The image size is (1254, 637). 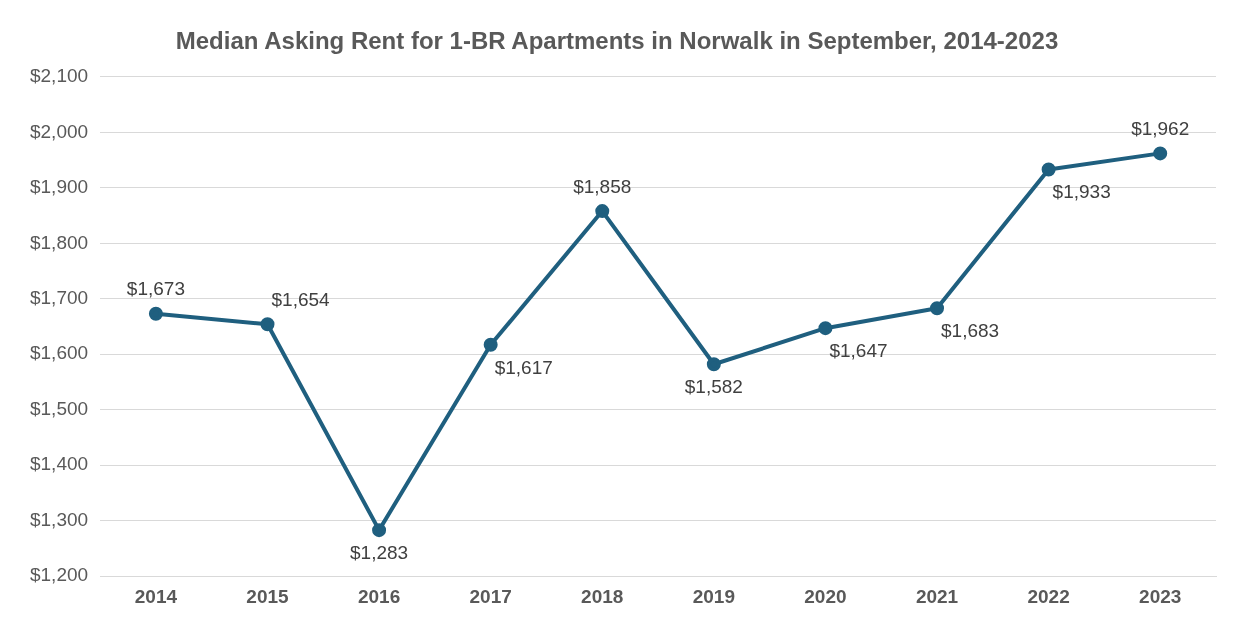 What do you see at coordinates (379, 596) in the screenshot?
I see `x-tick-label: 2016` at bounding box center [379, 596].